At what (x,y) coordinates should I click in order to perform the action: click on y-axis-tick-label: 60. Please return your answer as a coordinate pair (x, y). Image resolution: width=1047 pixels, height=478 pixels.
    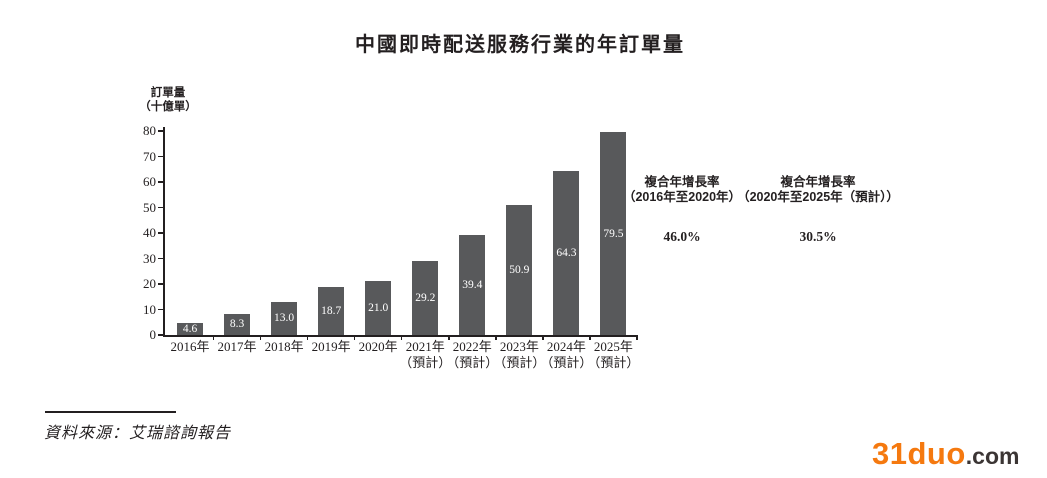
    Looking at the image, I should click on (149, 181).